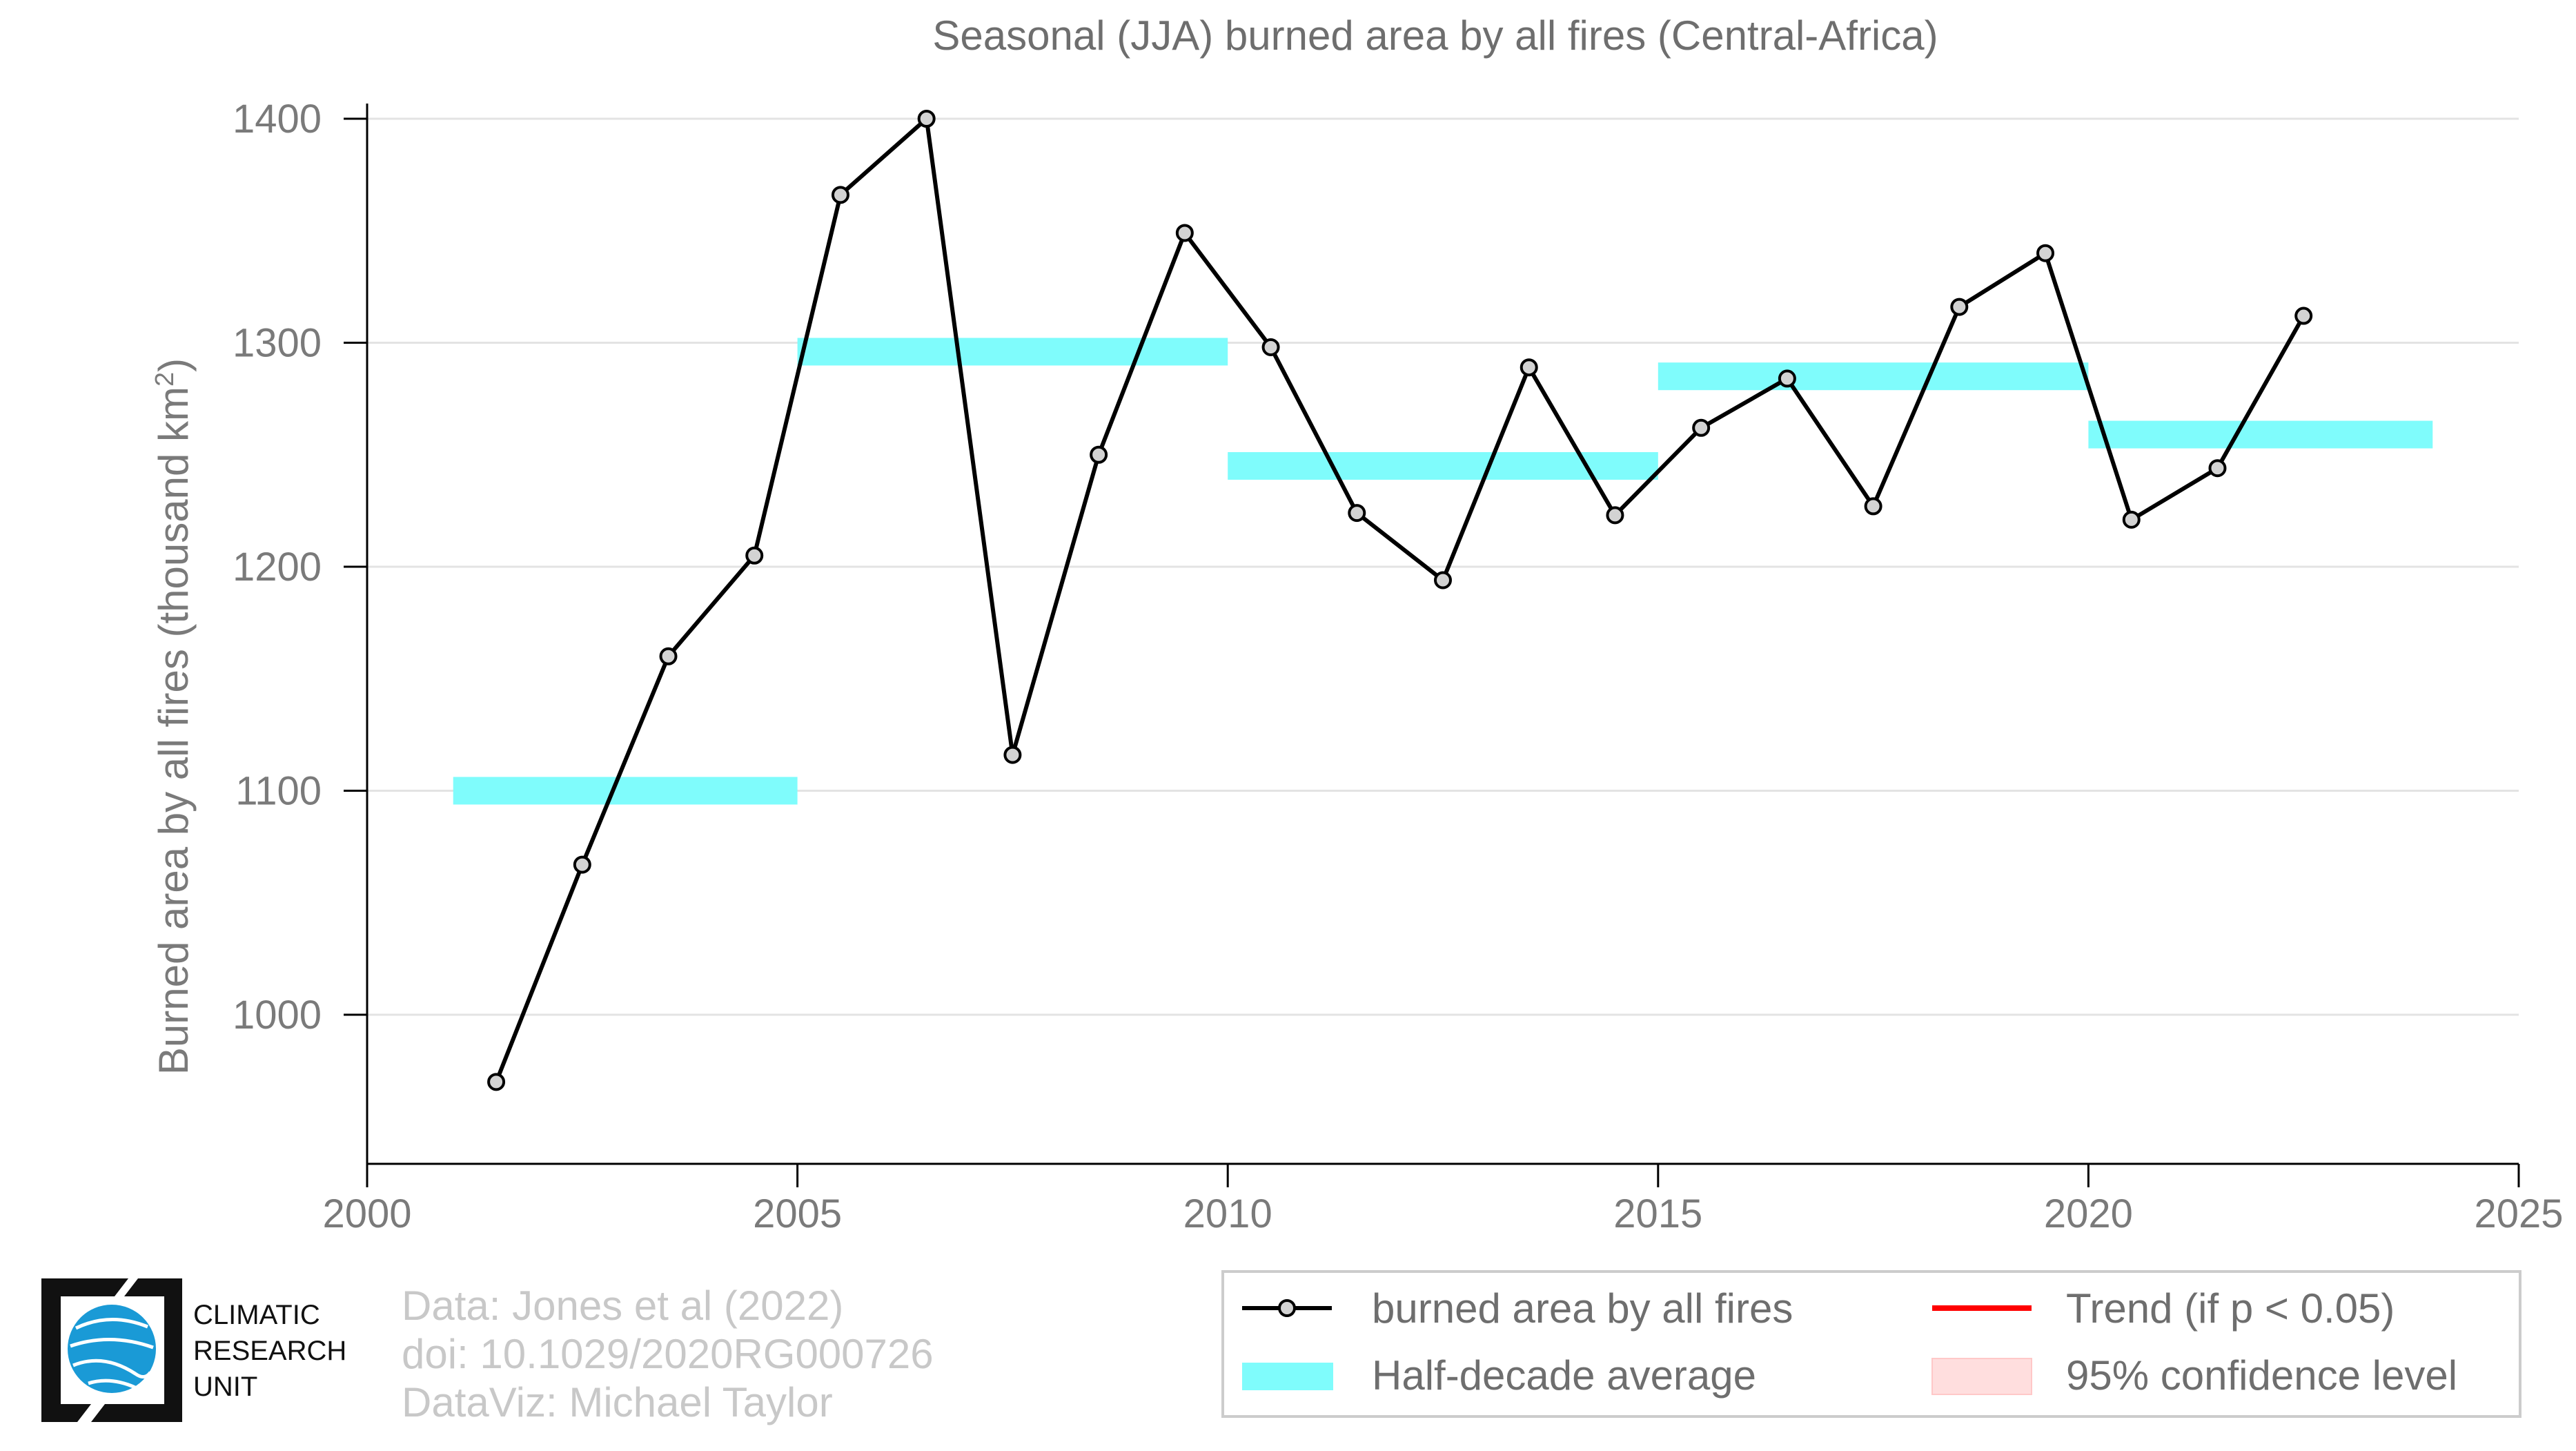 Image resolution: width=2576 pixels, height=1451 pixels. What do you see at coordinates (366, 1214) in the screenshot?
I see `x-tick-label-2000: 2000` at bounding box center [366, 1214].